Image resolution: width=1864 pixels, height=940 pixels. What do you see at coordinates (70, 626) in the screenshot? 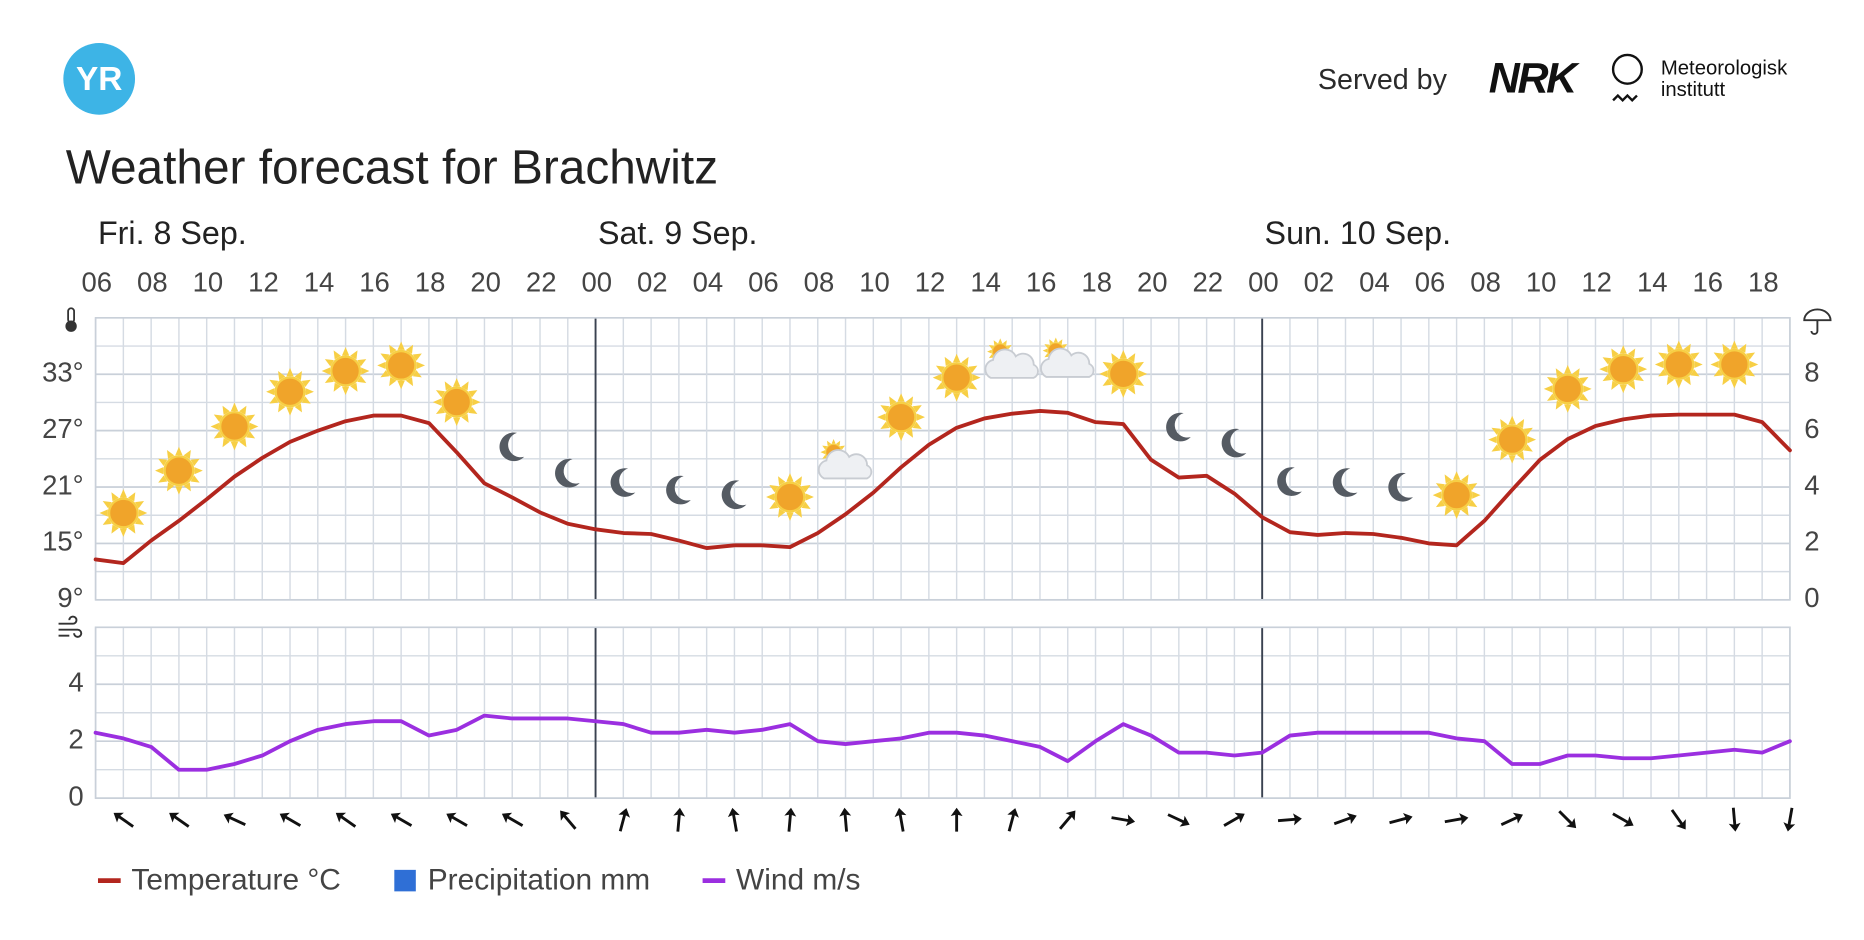
I see `wind-icon` at bounding box center [70, 626].